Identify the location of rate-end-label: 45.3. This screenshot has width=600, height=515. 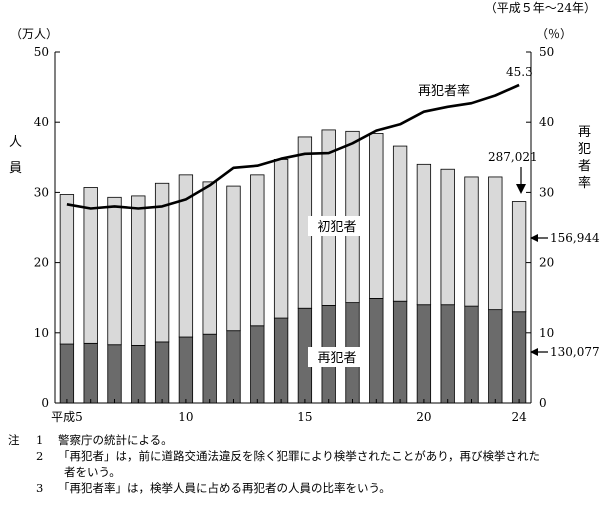
(519, 72).